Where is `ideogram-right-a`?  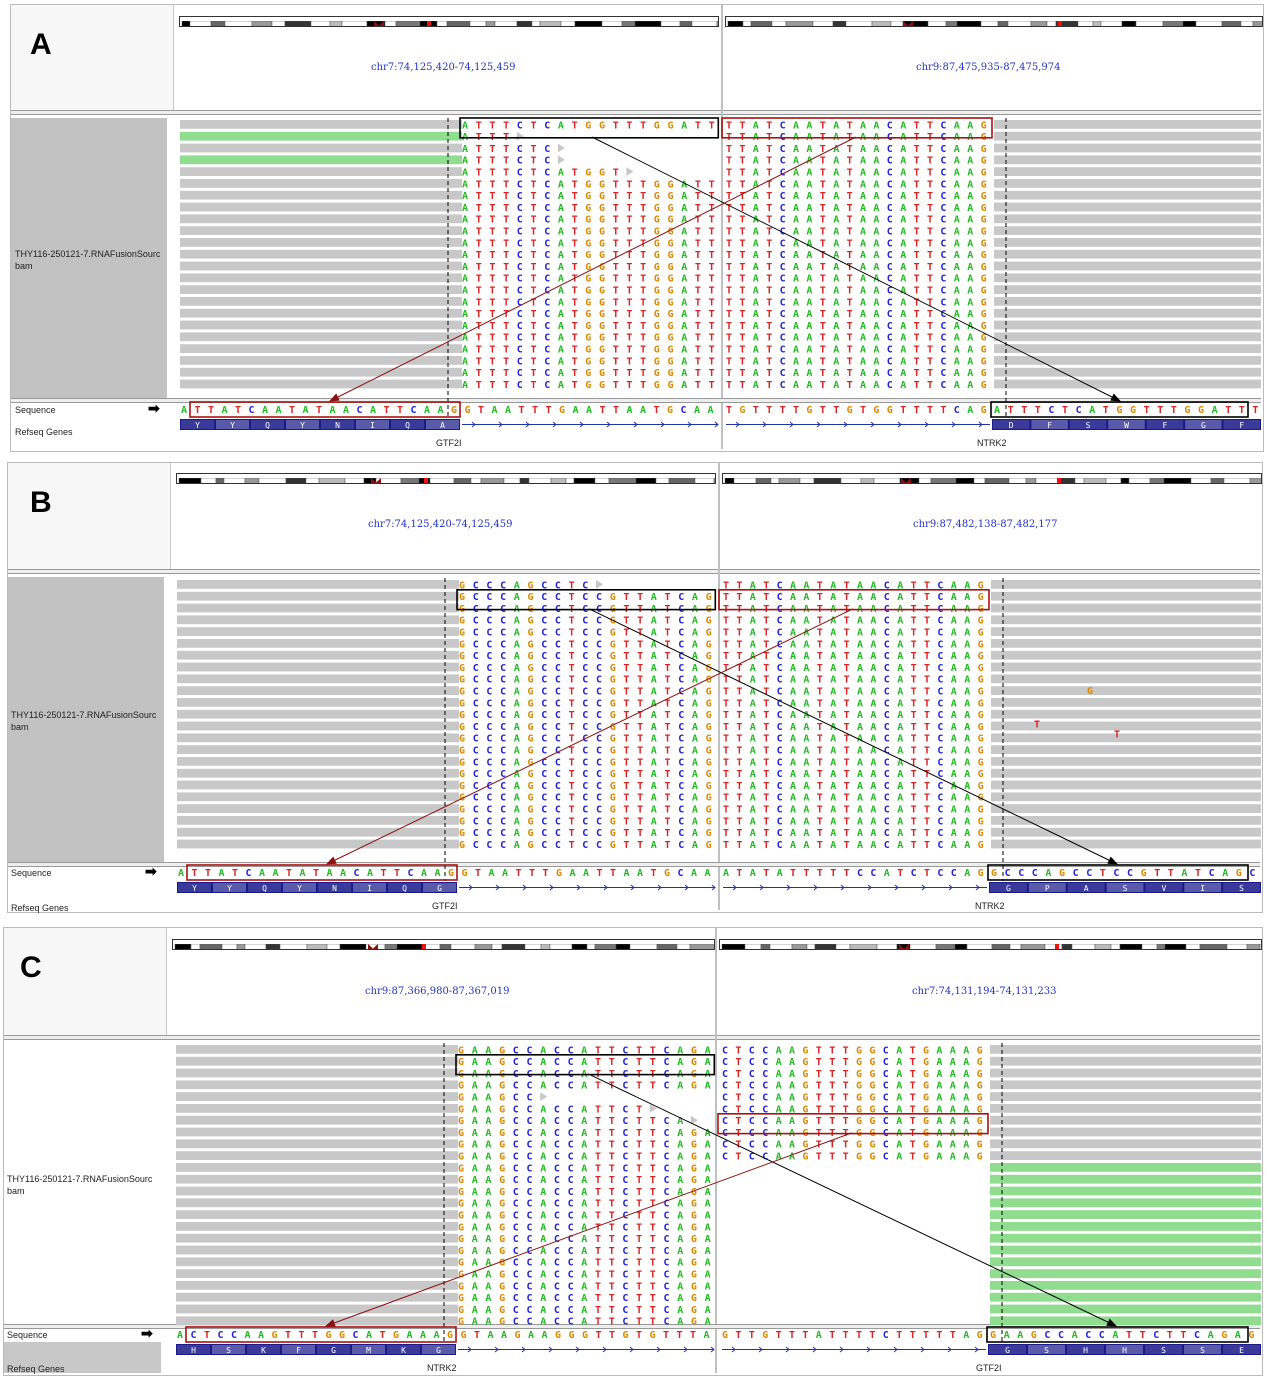
ideogram-right-a is located at coordinates (994, 21).